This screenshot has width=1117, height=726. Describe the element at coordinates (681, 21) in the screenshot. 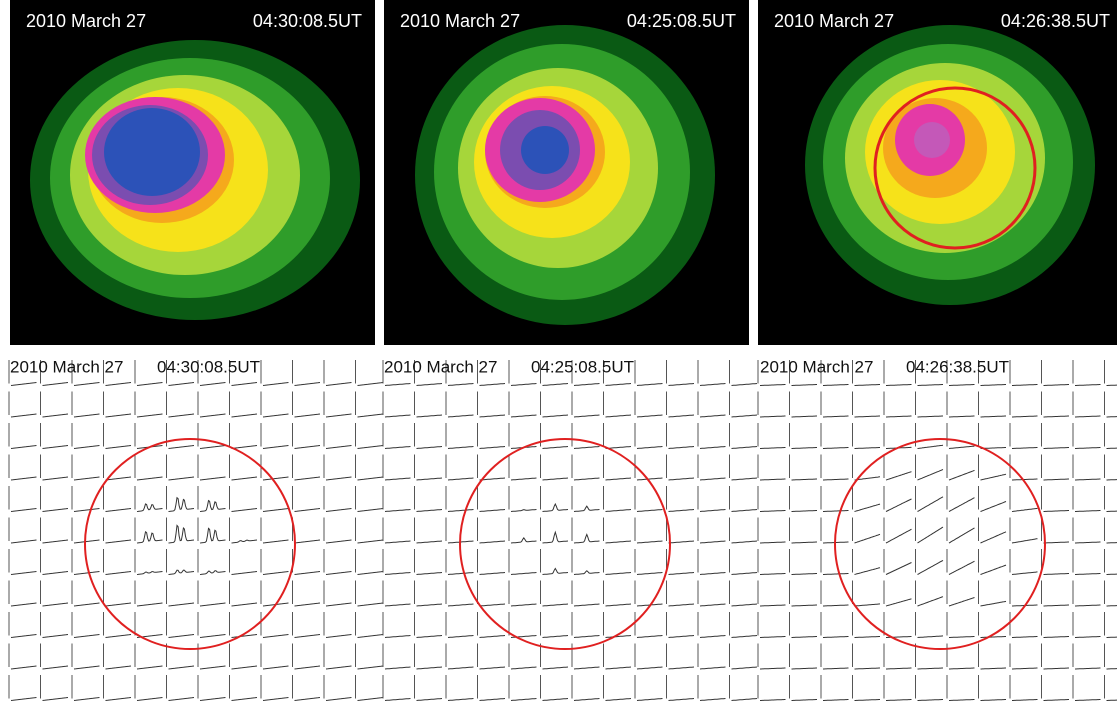

I see `time-label: 04:25:08.5UT` at that location.